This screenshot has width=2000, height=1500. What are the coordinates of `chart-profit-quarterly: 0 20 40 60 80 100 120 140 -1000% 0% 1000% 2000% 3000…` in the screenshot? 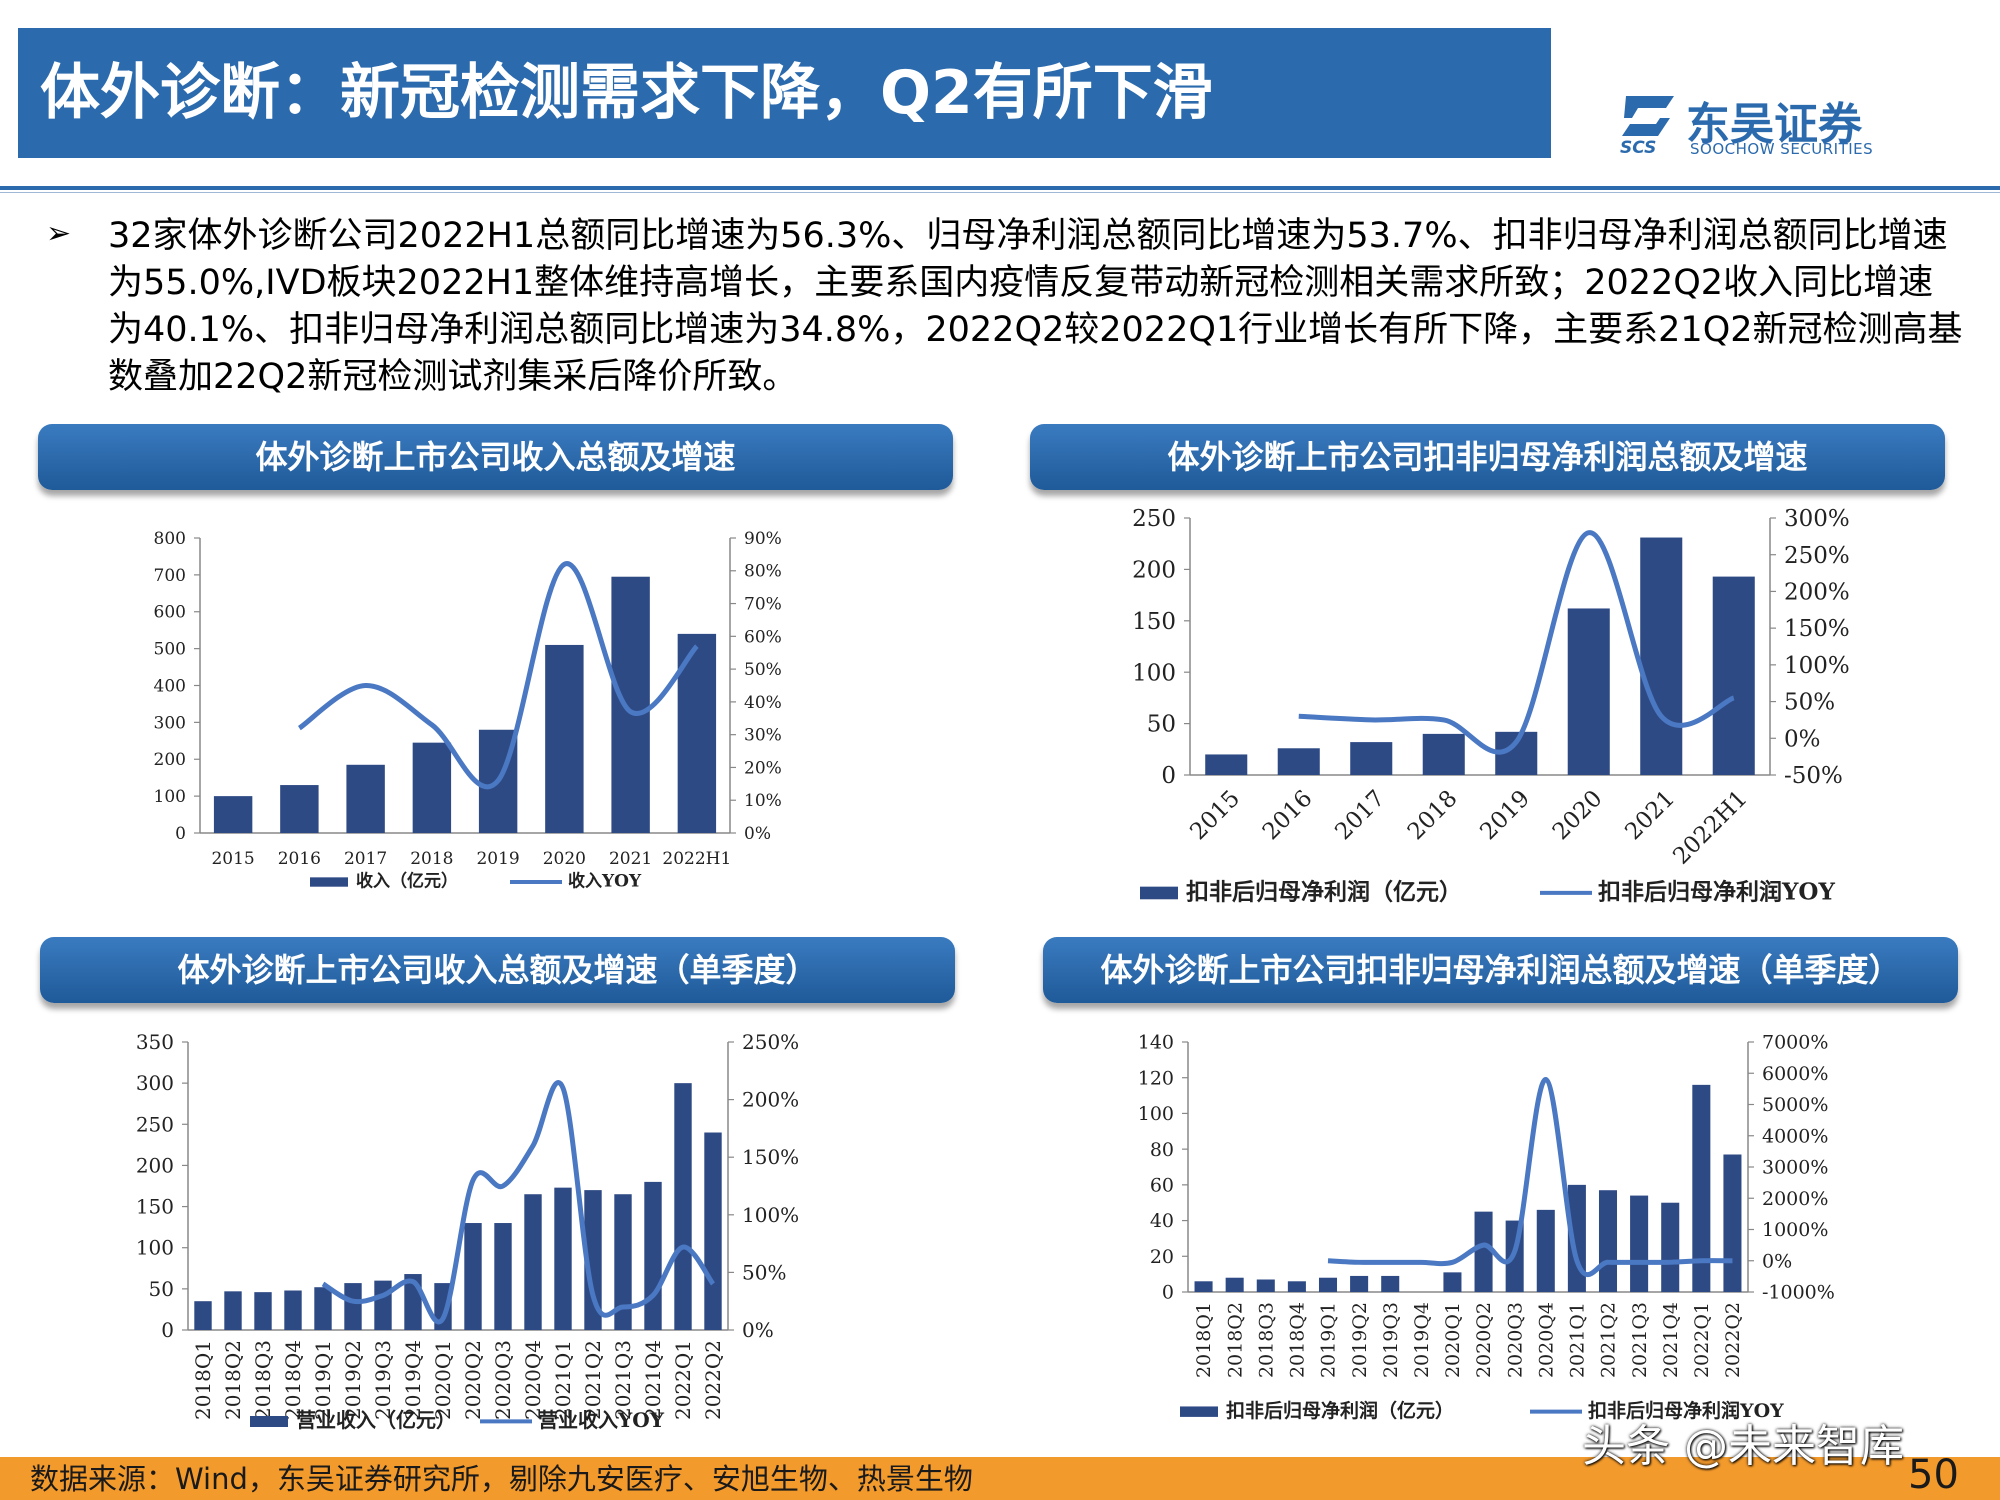 It's located at (1486, 1227).